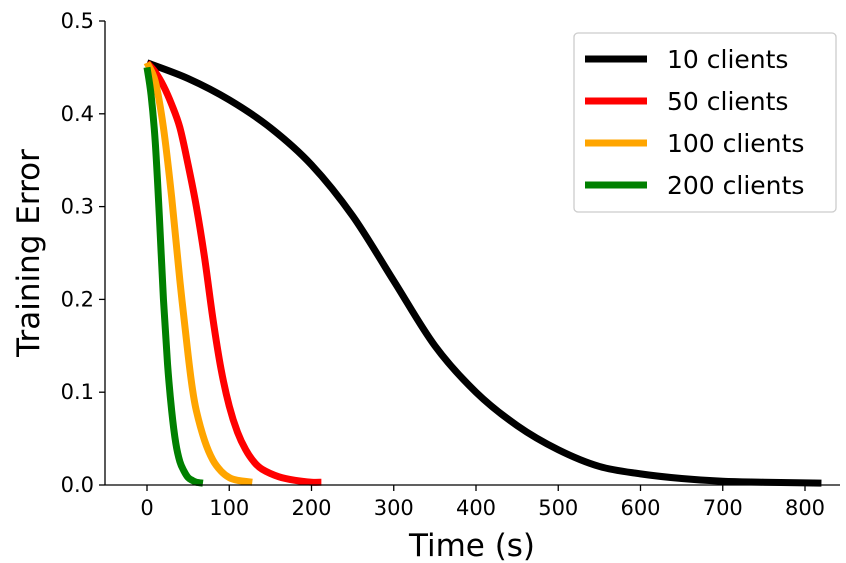 The height and width of the screenshot is (563, 846). What do you see at coordinates (727, 101) in the screenshot?
I see `legend-label-50-clients: 50 clients` at bounding box center [727, 101].